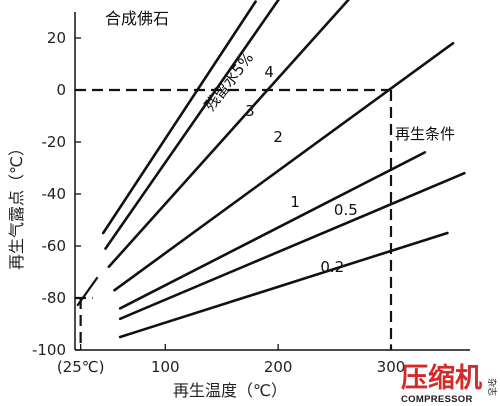 The image size is (500, 406). I want to click on series-label: 4, so click(269, 72).